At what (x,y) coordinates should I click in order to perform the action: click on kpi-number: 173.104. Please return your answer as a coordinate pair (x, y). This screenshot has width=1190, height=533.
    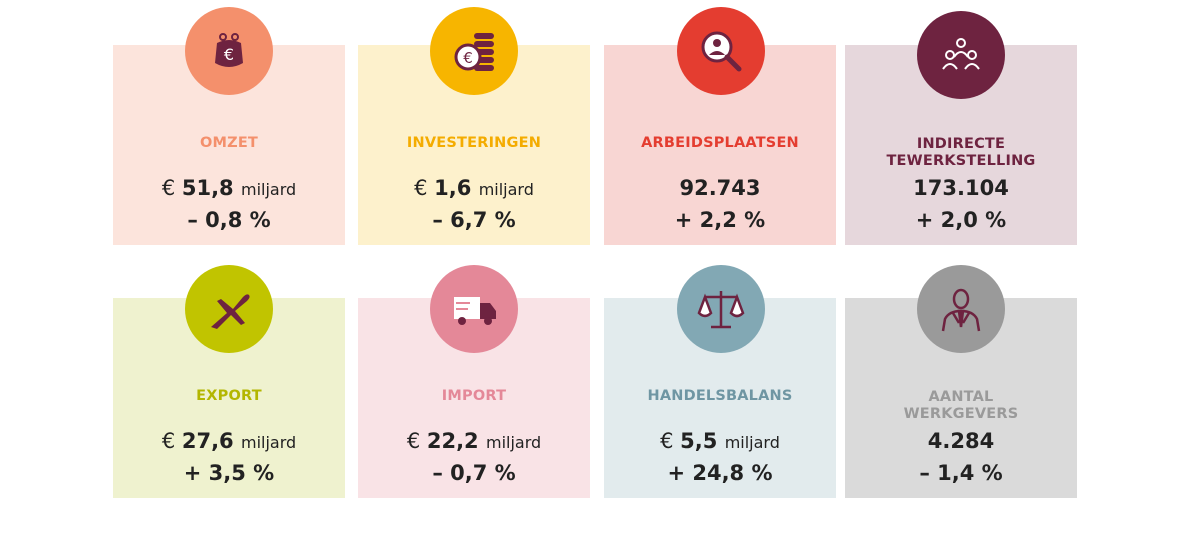
    Looking at the image, I should click on (961, 188).